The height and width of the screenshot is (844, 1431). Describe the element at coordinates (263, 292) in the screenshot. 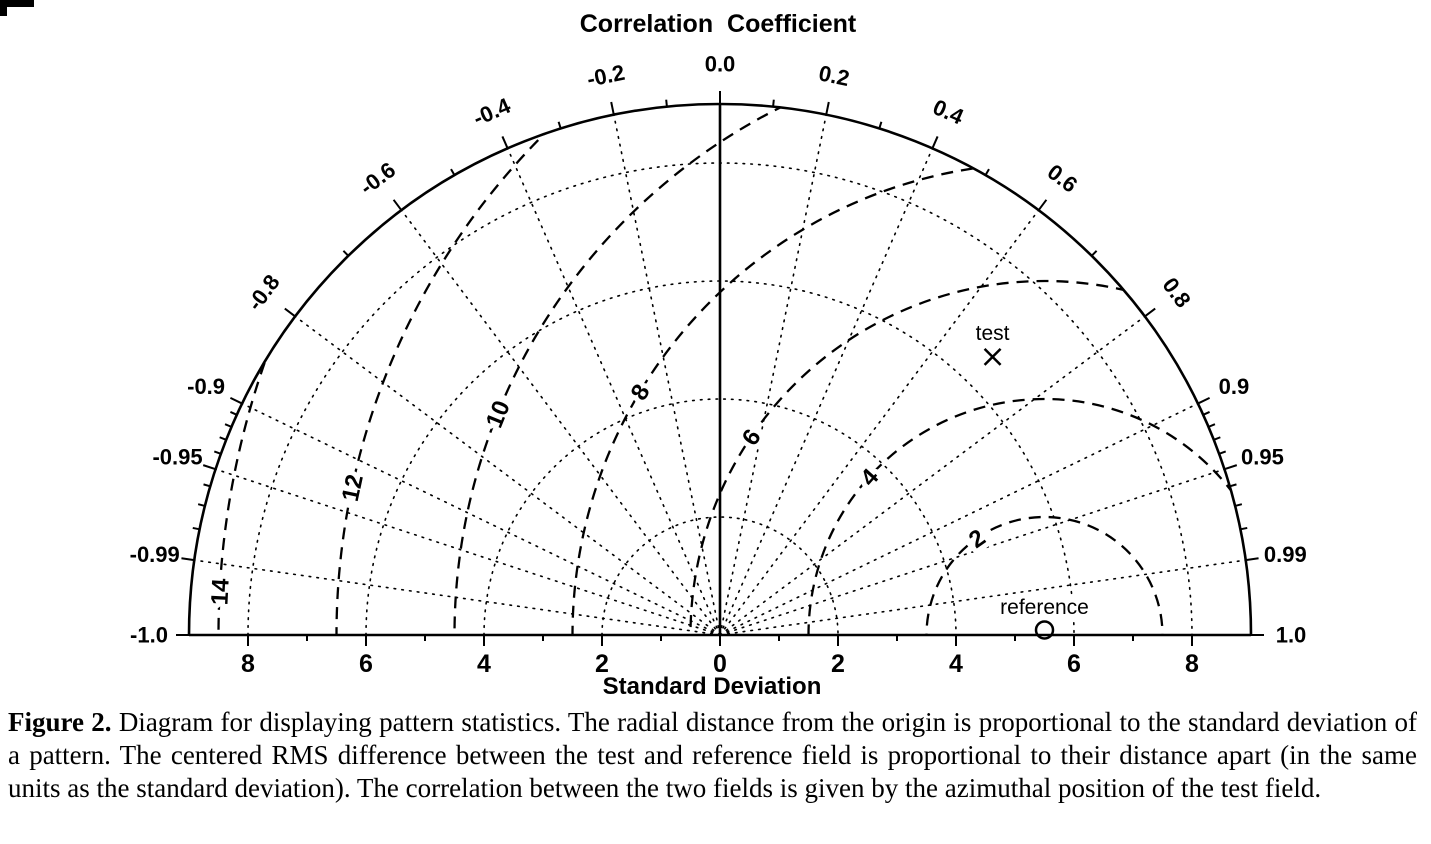

I see `correlation-tick-label: -0.8` at that location.